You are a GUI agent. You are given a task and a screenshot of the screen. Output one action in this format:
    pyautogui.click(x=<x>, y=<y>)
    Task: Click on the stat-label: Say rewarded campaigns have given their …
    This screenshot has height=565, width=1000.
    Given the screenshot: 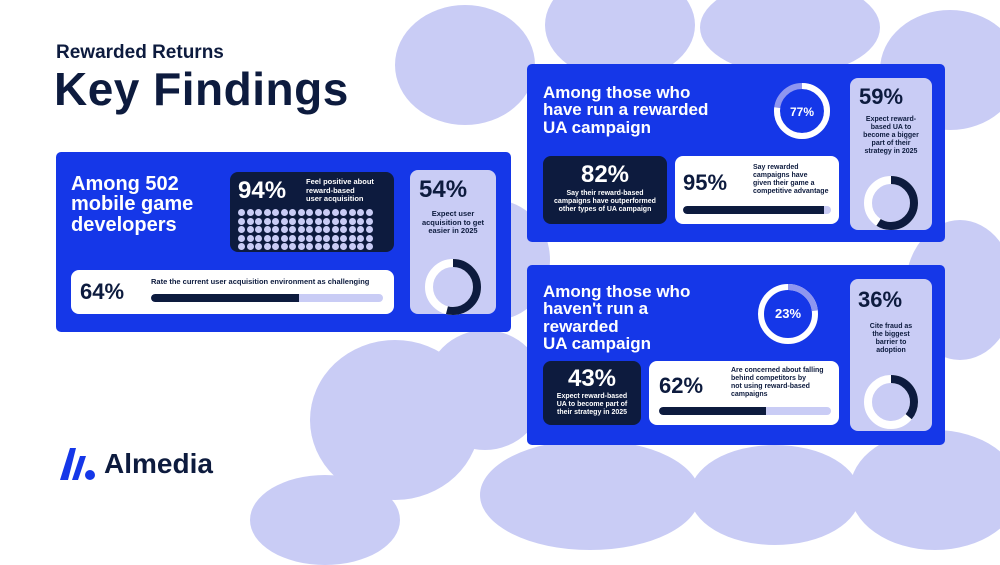 What is the action you would take?
    pyautogui.click(x=790, y=180)
    